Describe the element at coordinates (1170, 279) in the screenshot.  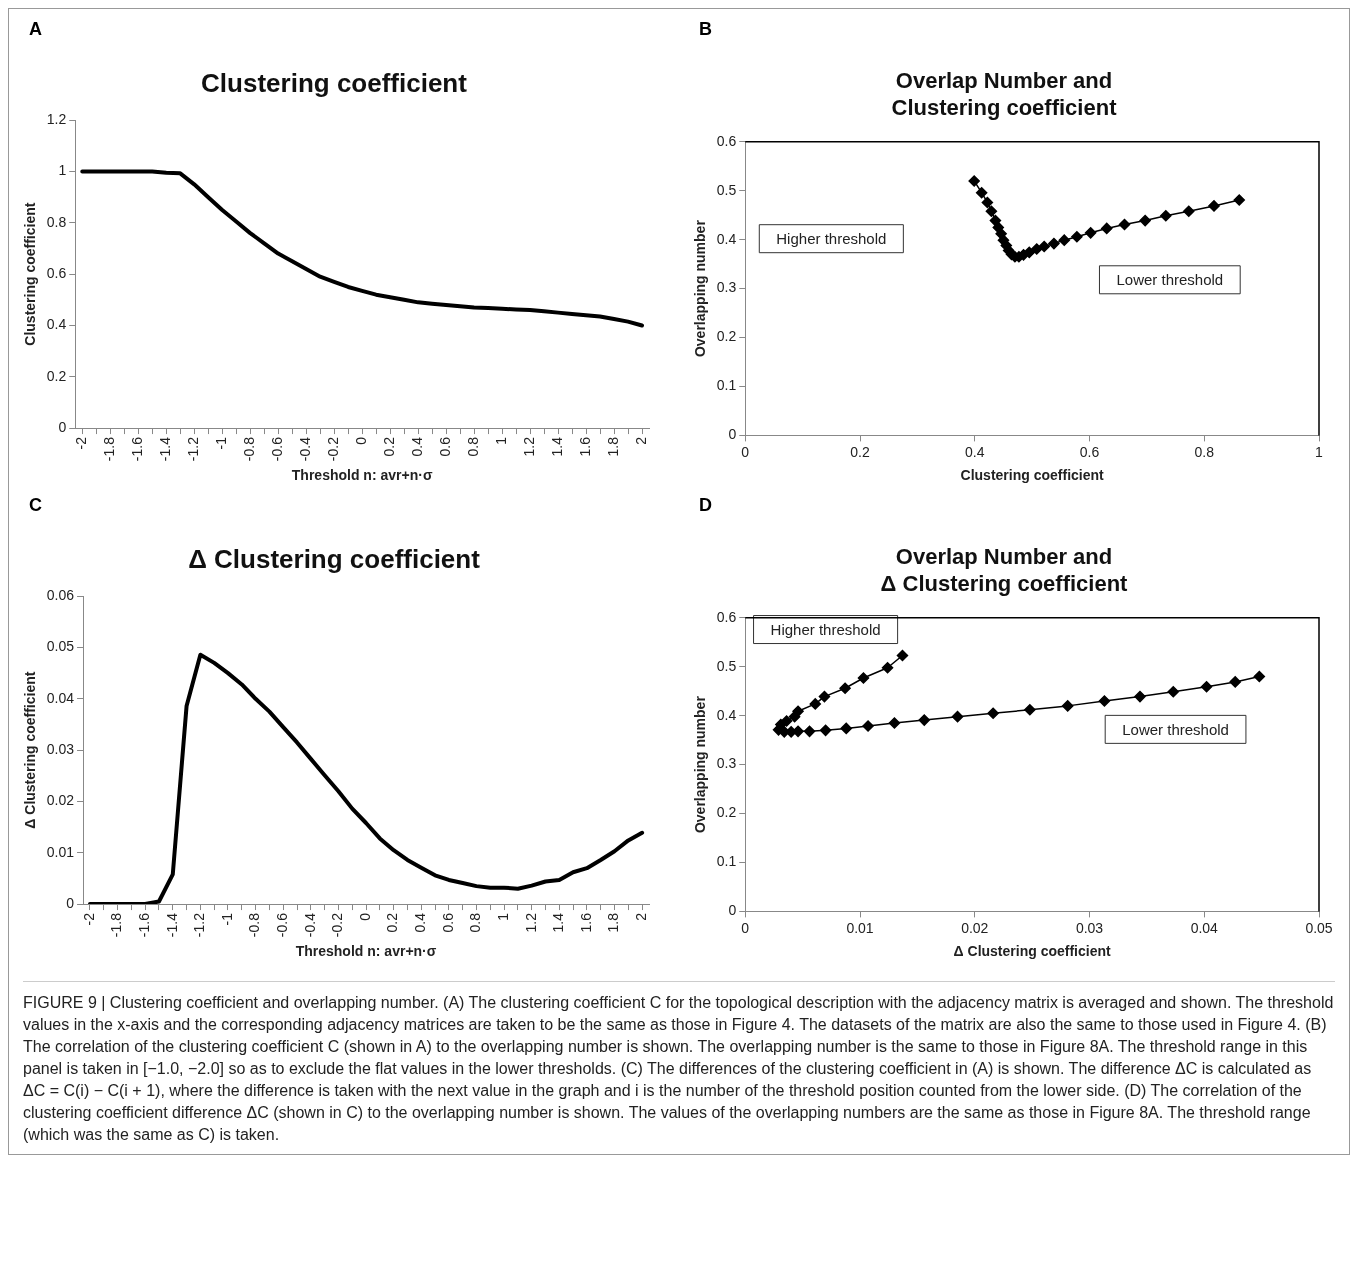
I see `annotation: Lower threshold` at that location.